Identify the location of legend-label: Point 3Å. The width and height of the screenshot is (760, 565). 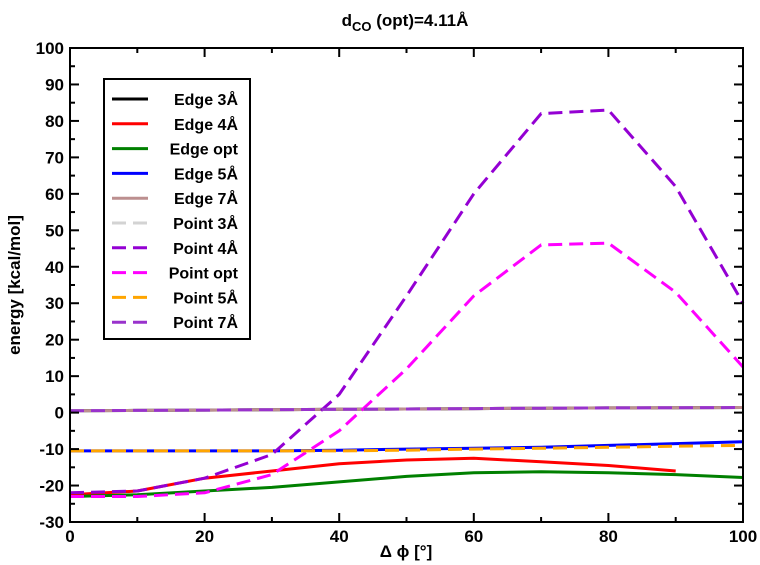
(205, 223).